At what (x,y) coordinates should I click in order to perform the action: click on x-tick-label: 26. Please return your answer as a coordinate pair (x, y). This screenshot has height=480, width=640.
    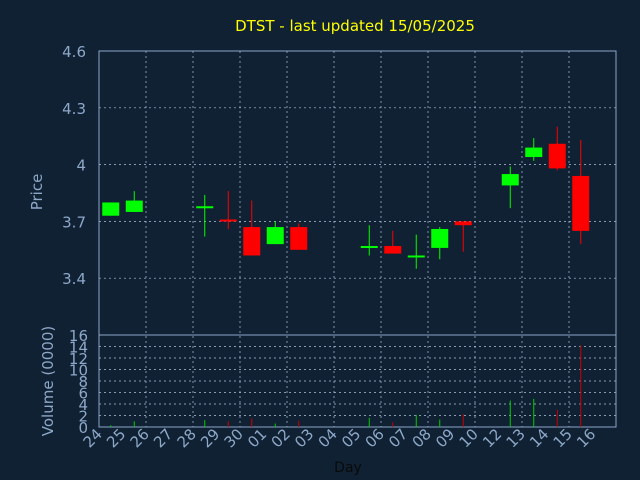
    Looking at the image, I should click on (140, 438).